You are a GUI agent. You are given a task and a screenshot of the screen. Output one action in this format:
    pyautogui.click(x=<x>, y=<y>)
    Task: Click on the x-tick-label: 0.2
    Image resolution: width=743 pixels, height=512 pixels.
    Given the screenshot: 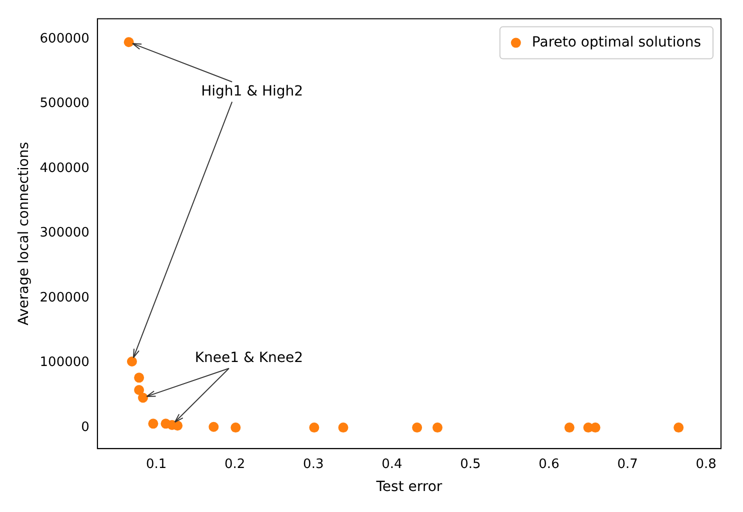 What is the action you would take?
    pyautogui.click(x=235, y=464)
    